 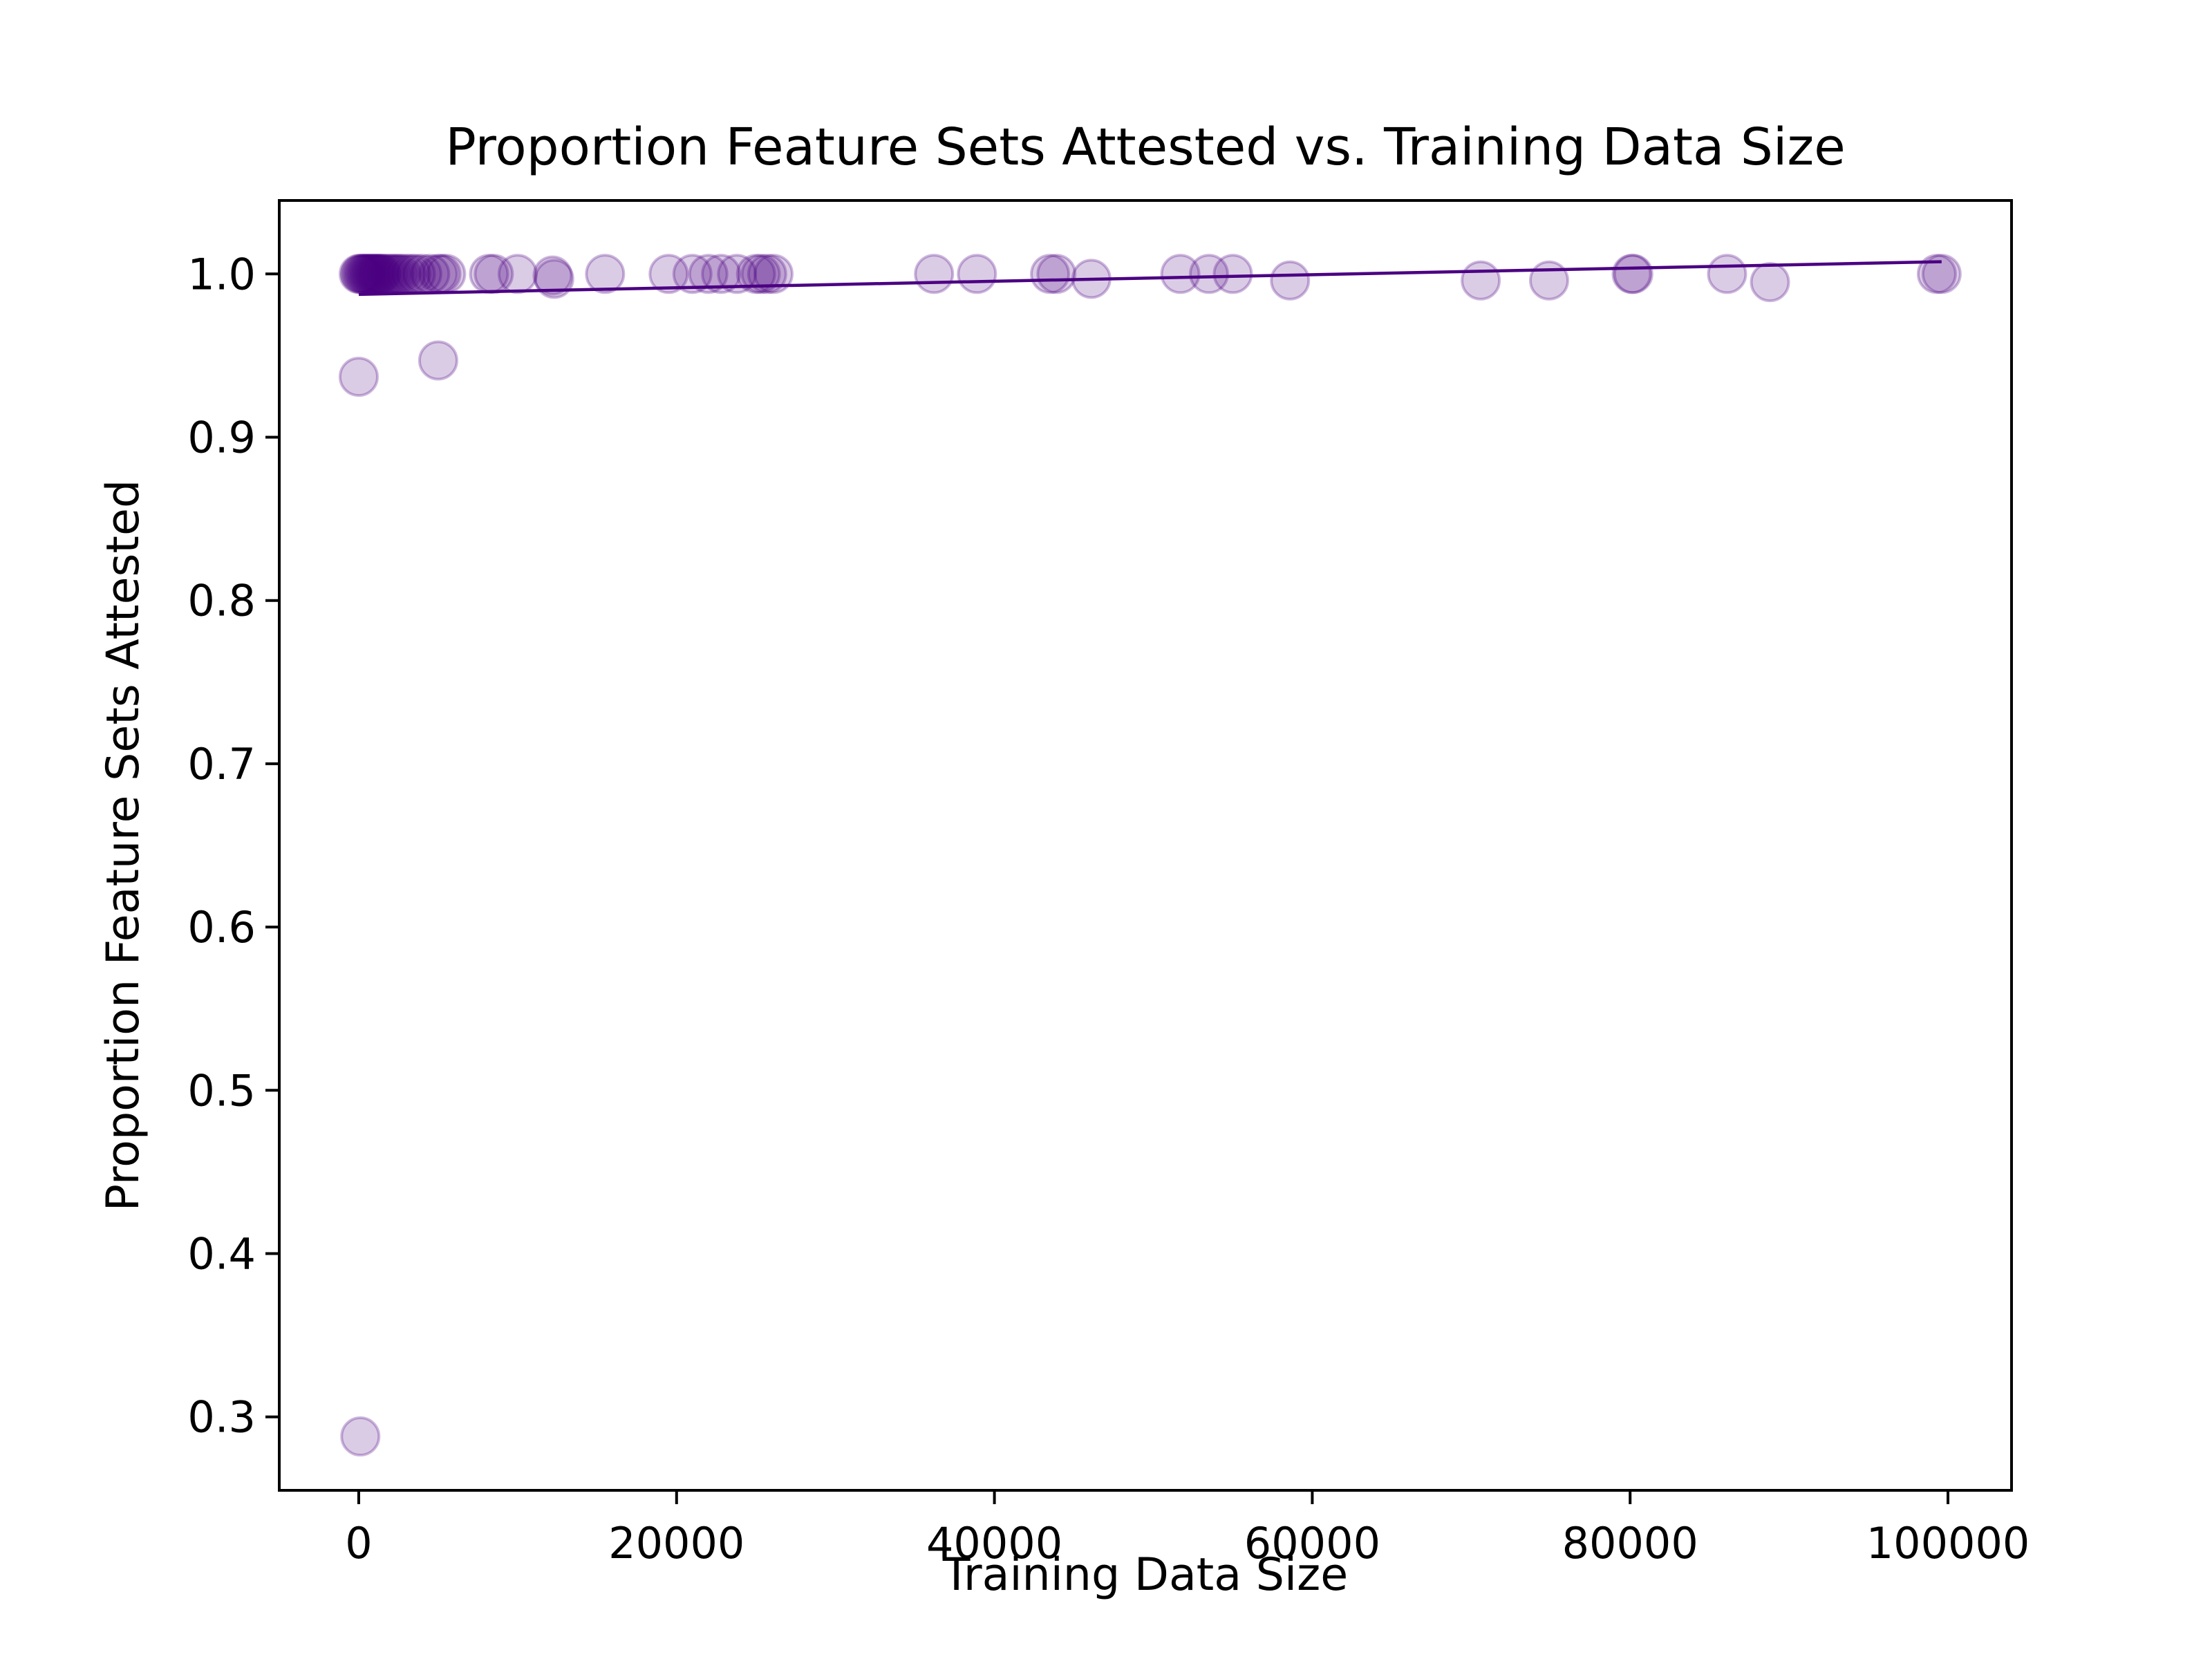 I want to click on y-tick-label: 0.6, so click(x=222, y=927).